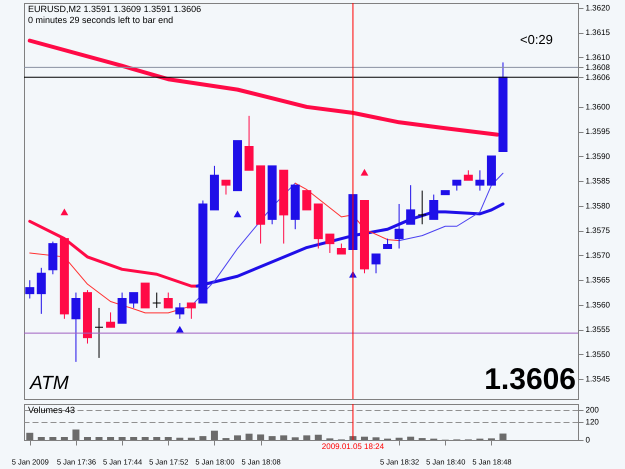 The height and width of the screenshot is (469, 625). What do you see at coordinates (598, 7) in the screenshot?
I see `y-tick-label: 1.3620` at bounding box center [598, 7].